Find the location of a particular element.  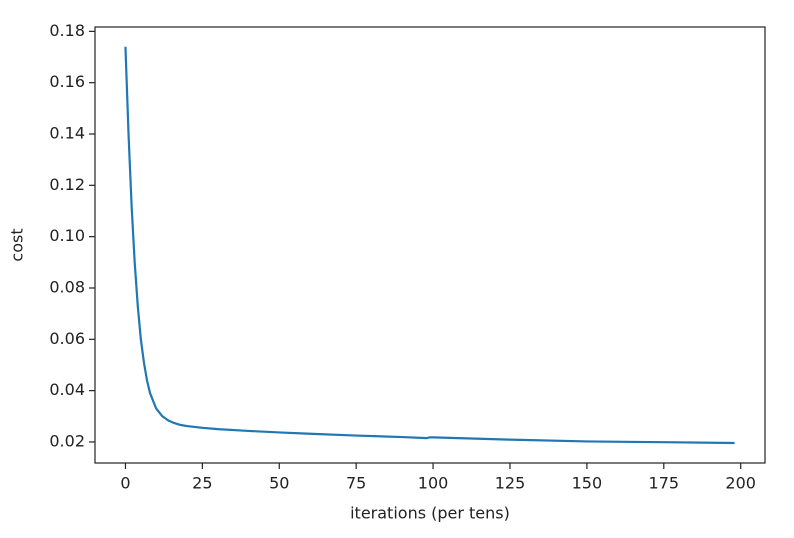

y-tick-label: 0.08 is located at coordinates (67, 286).